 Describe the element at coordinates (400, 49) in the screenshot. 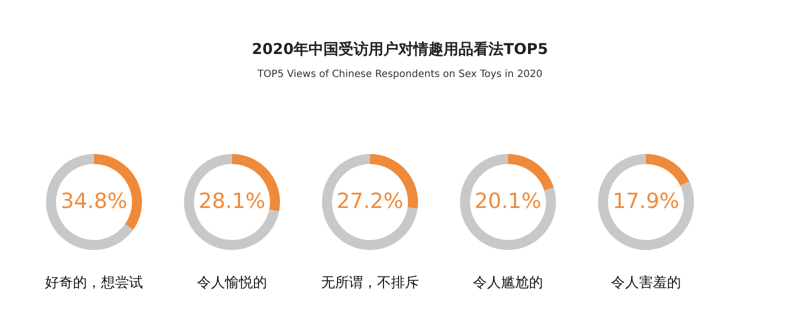

I see `text: 2020年中国受访用户对情趣用品看法TOP5` at that location.